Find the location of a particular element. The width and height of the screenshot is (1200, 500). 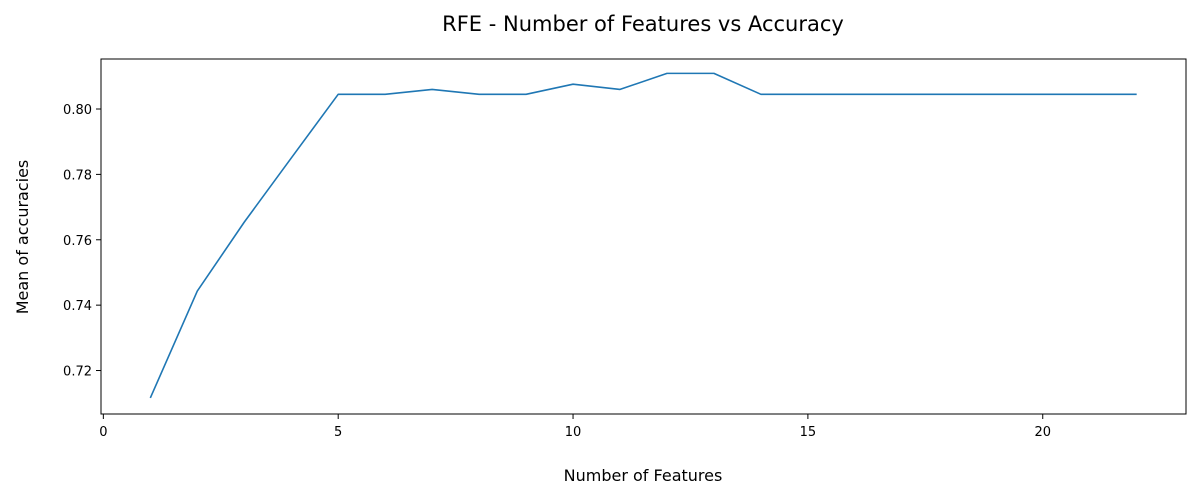

y-tick-label: 0.74 is located at coordinates (77, 306).